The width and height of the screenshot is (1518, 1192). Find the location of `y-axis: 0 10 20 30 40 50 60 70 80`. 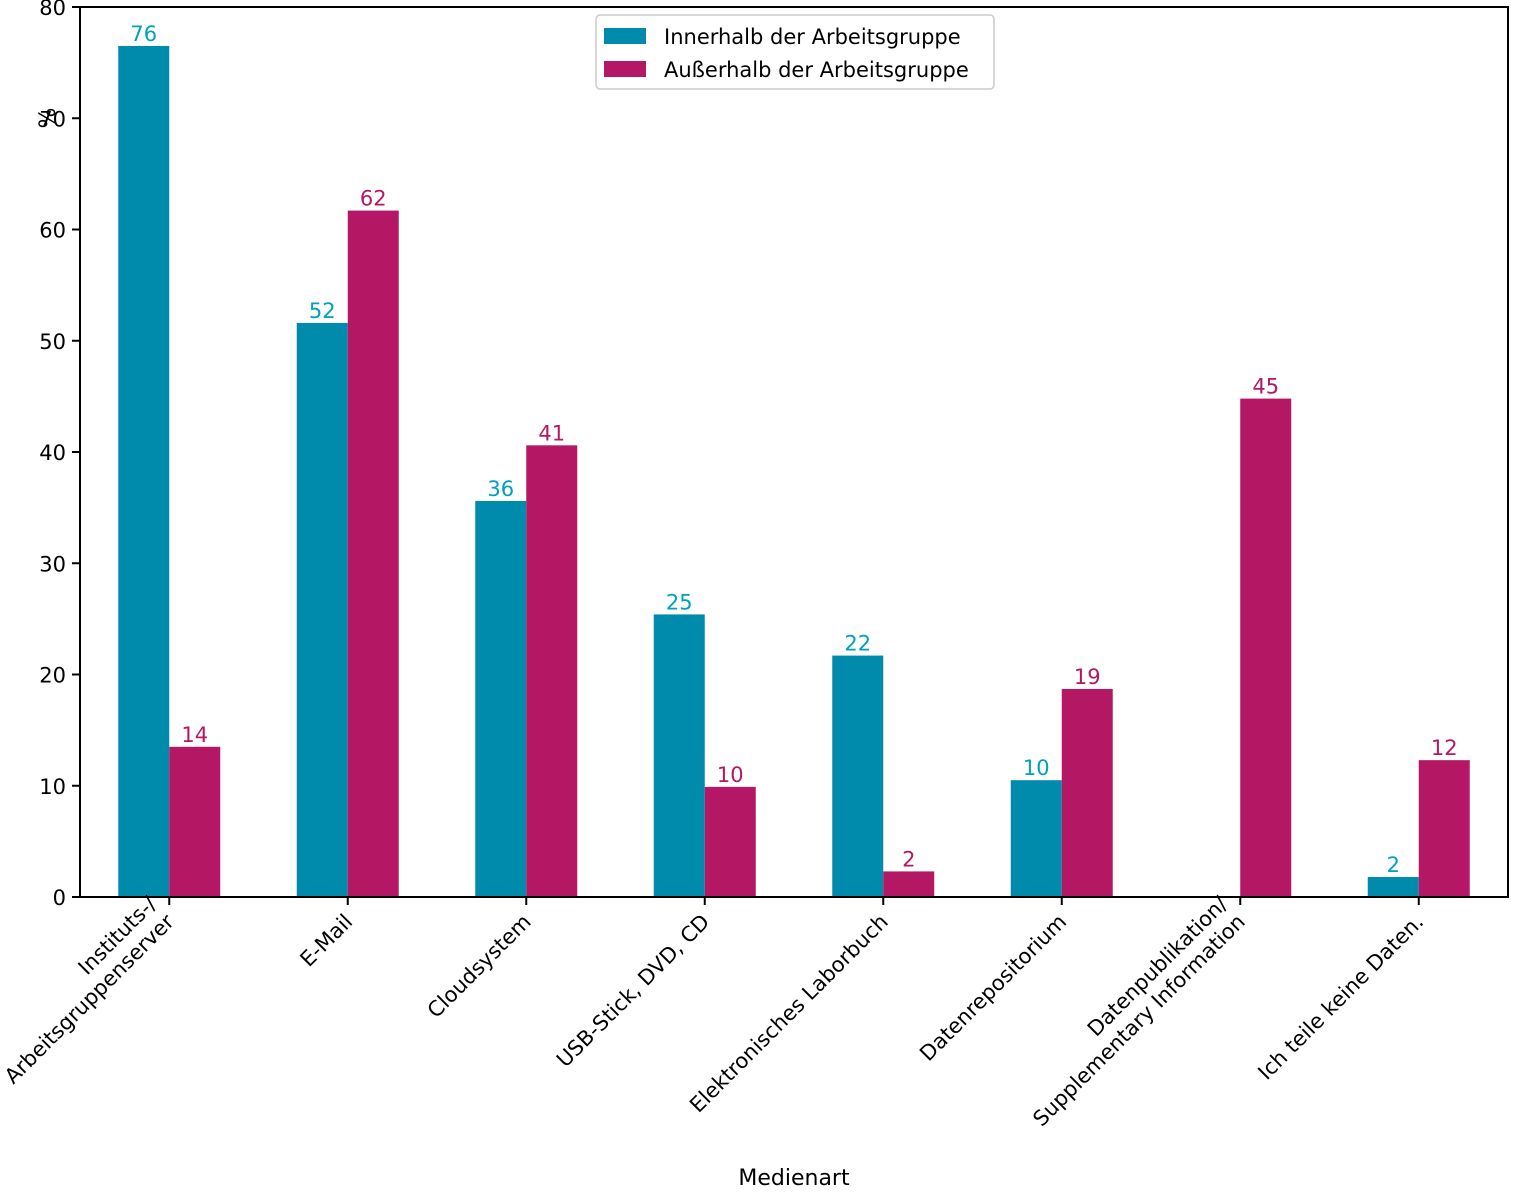

y-axis: 0 10 20 30 40 50 60 70 80 is located at coordinates (59, 455).